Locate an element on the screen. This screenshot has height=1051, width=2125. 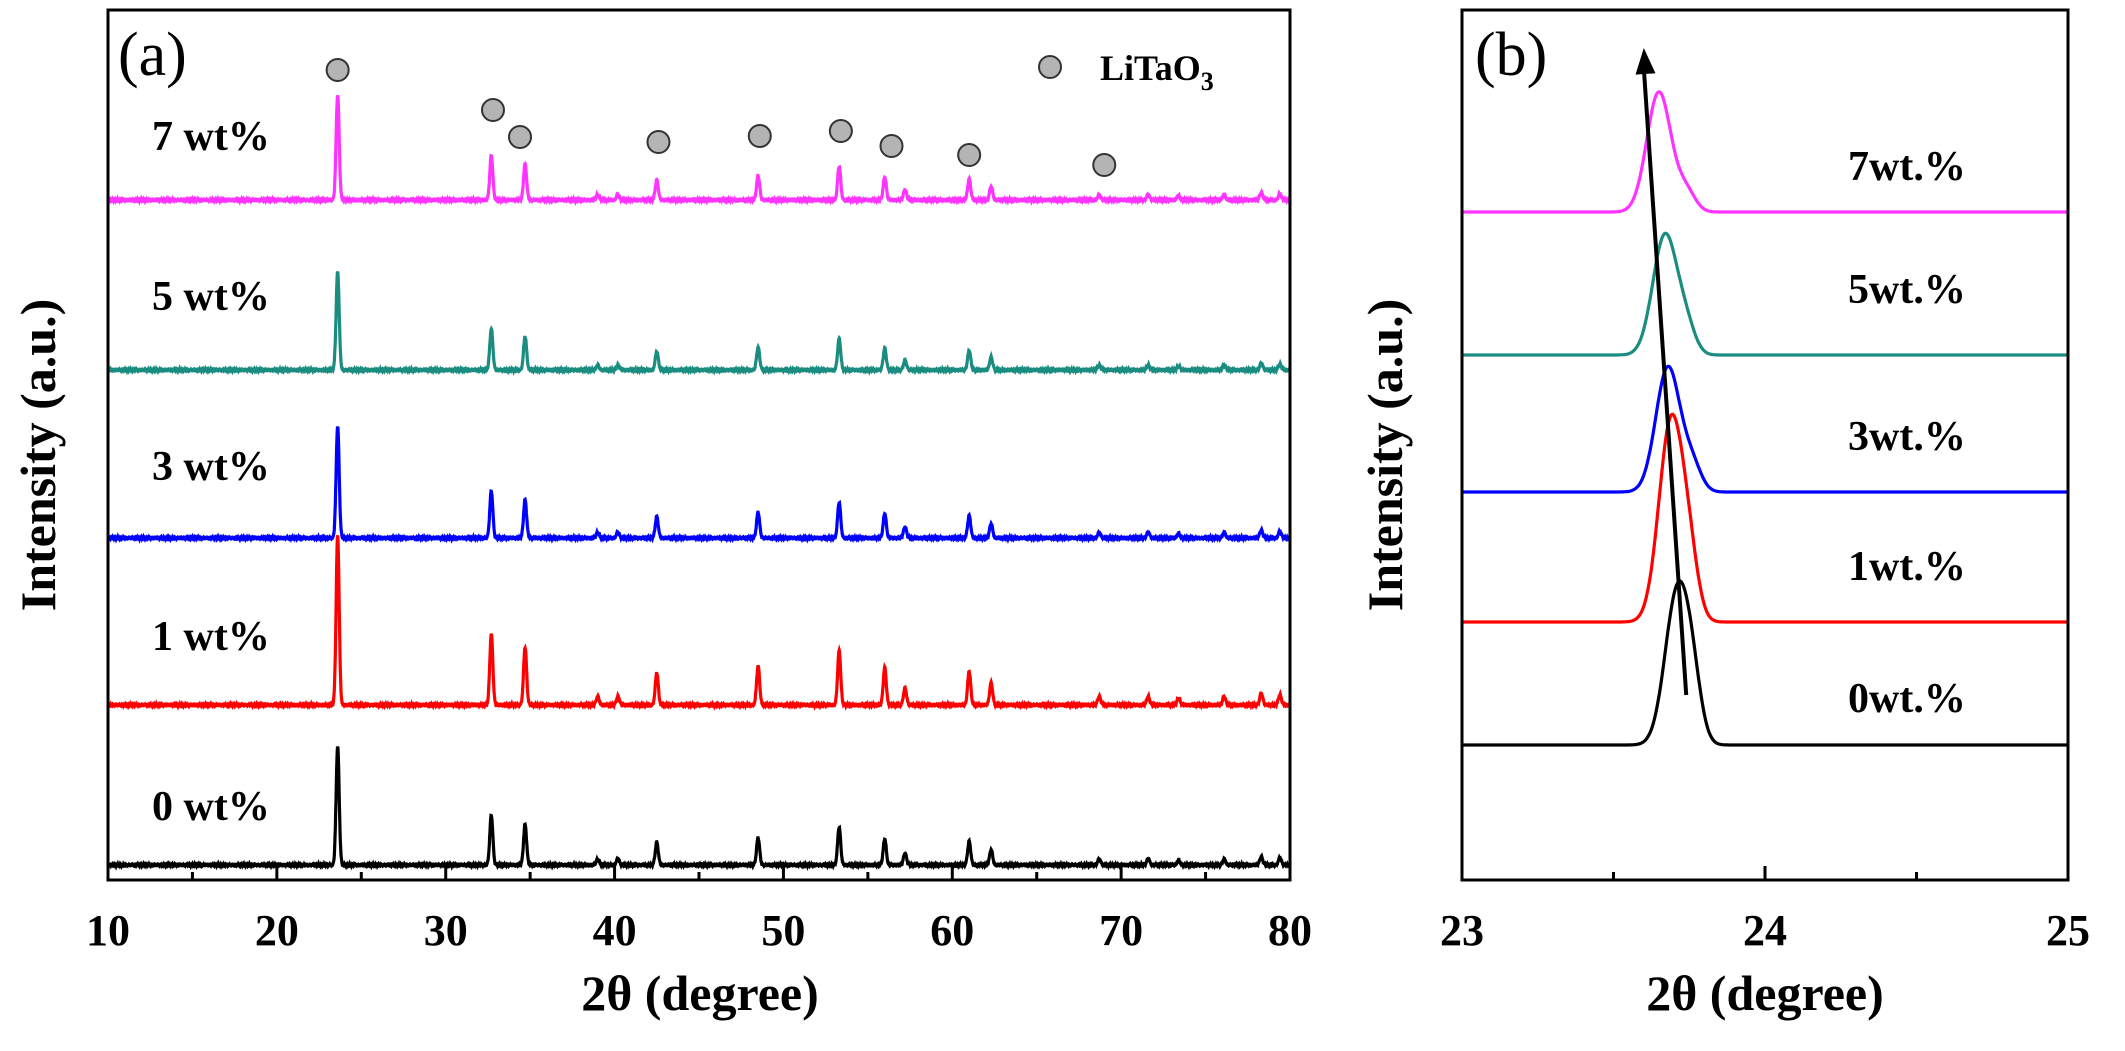
series-label: 5wt.% is located at coordinates (1907, 290).